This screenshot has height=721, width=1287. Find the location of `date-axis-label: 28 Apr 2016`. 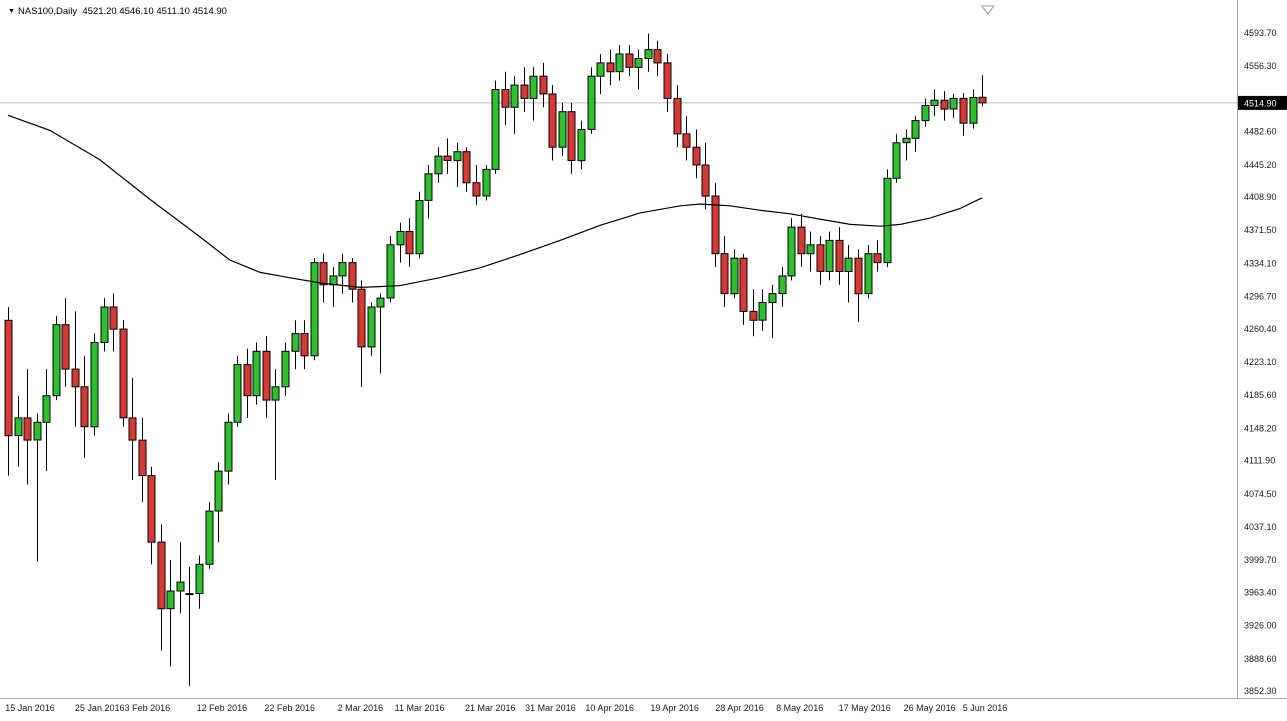

date-axis-label: 28 Apr 2016 is located at coordinates (739, 708).